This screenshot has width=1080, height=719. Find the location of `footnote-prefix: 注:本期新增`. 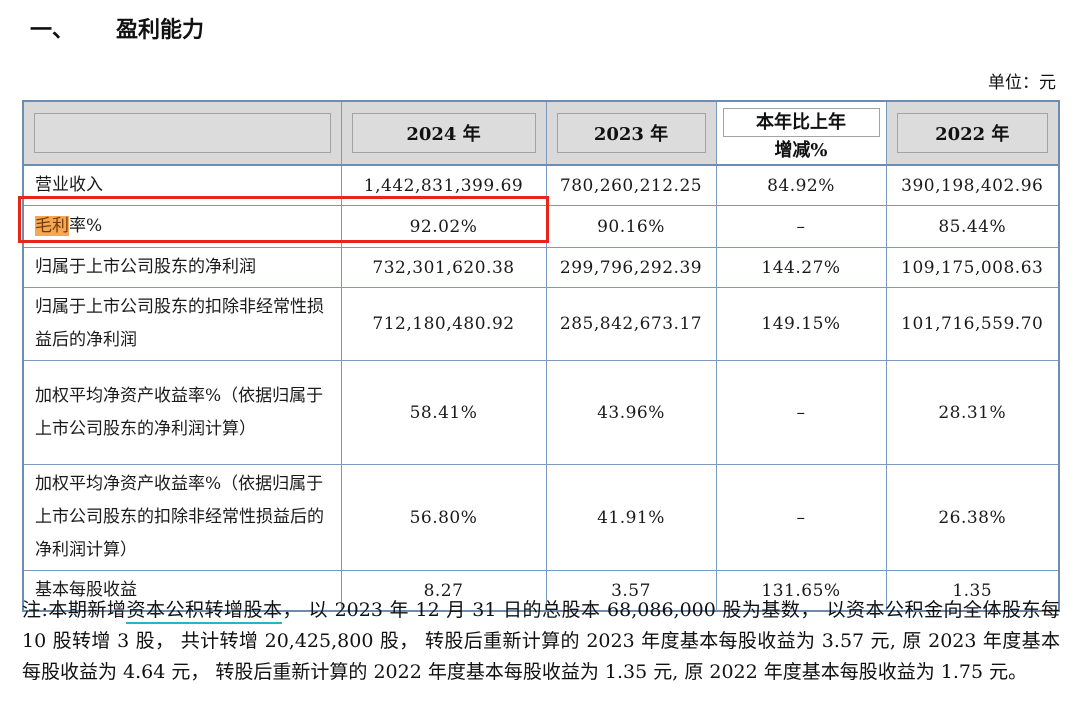

footnote-prefix: 注:本期新增 is located at coordinates (74, 610).